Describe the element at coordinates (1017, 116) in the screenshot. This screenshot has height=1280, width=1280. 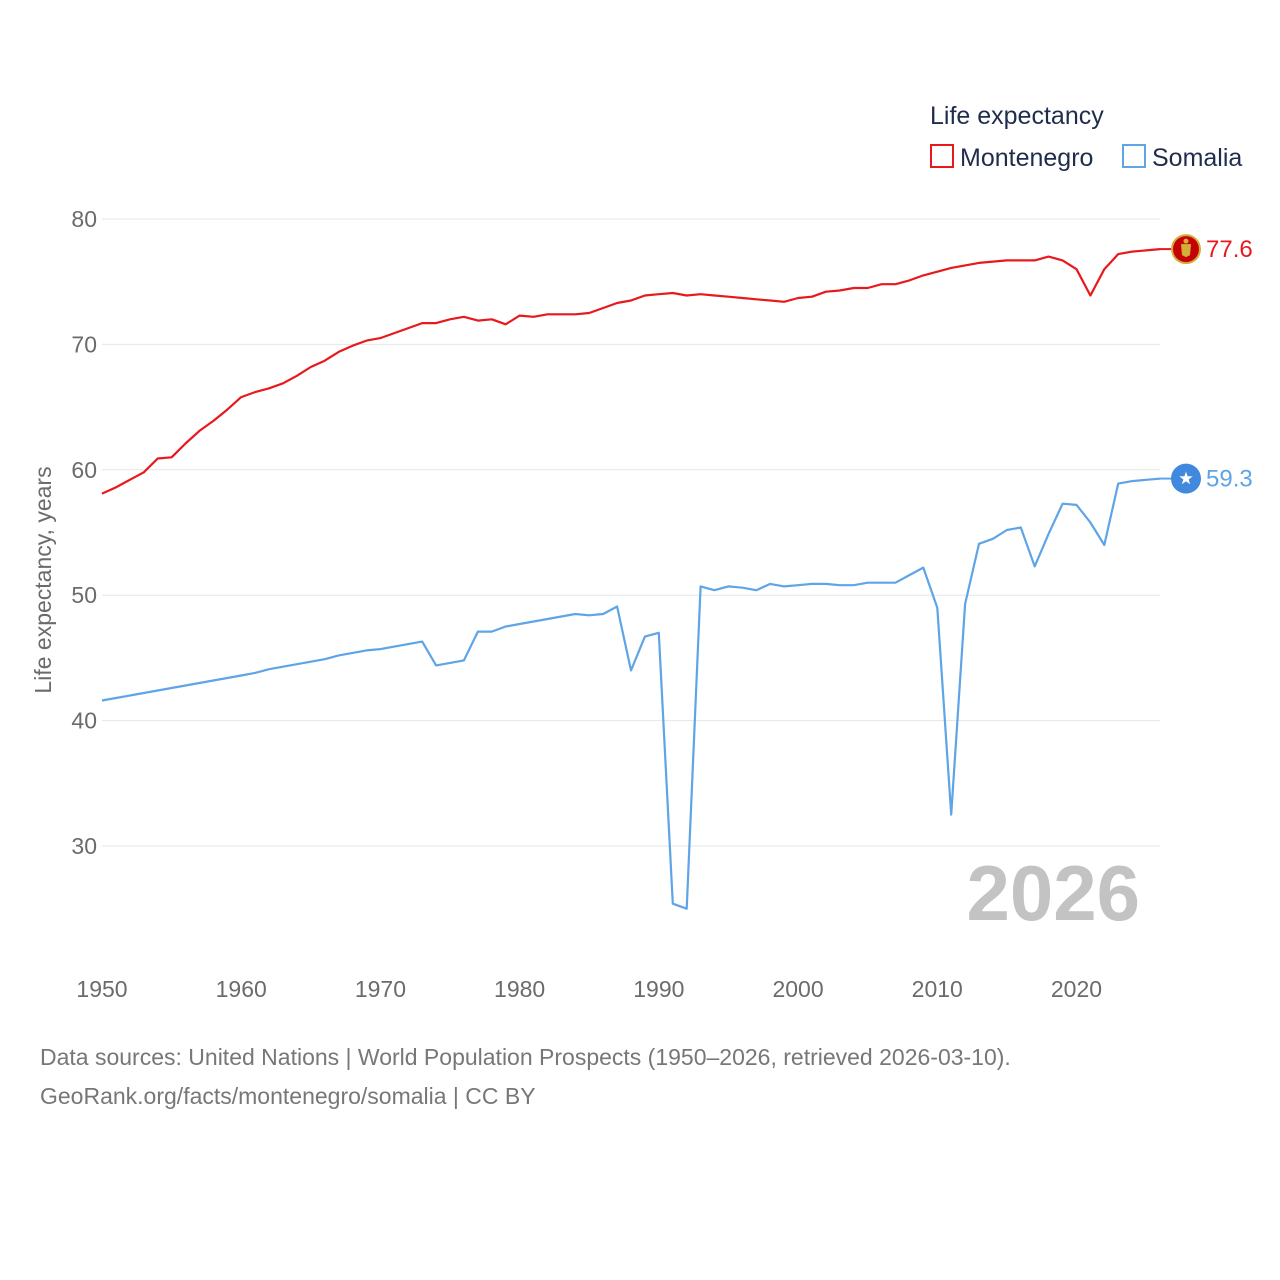
I see `legend-title: Life expectancy` at that location.